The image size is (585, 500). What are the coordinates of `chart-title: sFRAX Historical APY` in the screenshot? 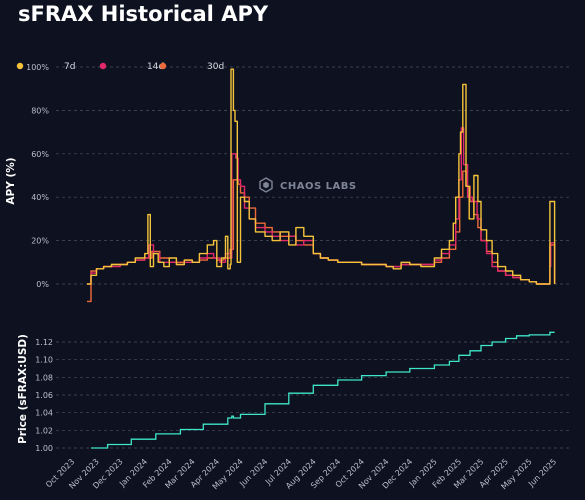 It's located at (143, 14).